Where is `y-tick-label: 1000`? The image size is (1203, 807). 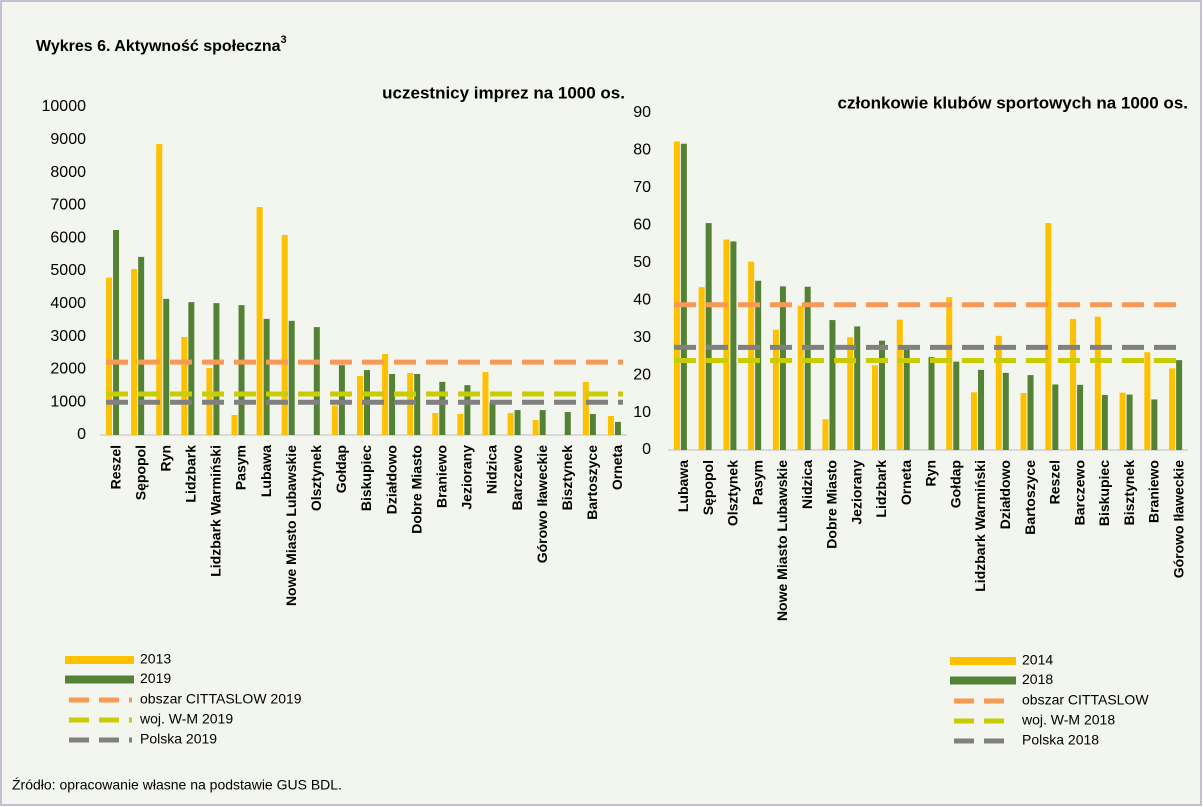 y-tick-label: 1000 is located at coordinates (68, 401).